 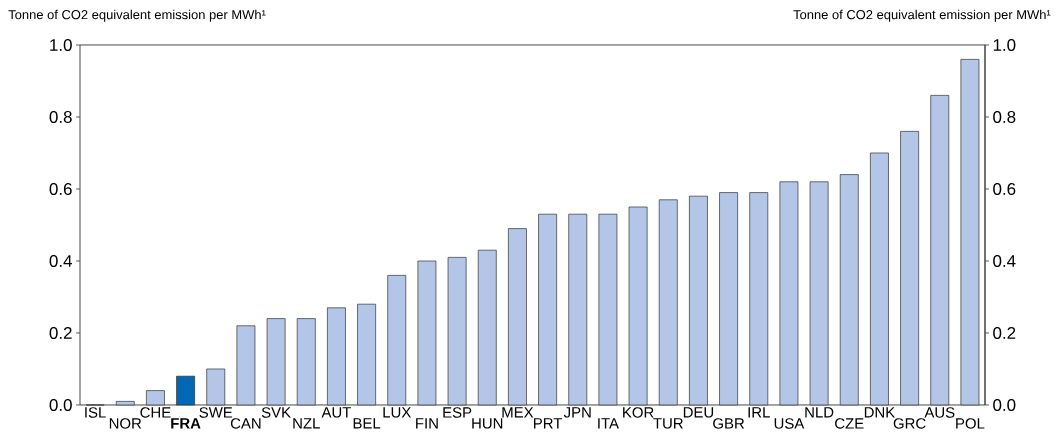 What do you see at coordinates (487, 423) in the screenshot?
I see `x-tick-label: HUN` at bounding box center [487, 423].